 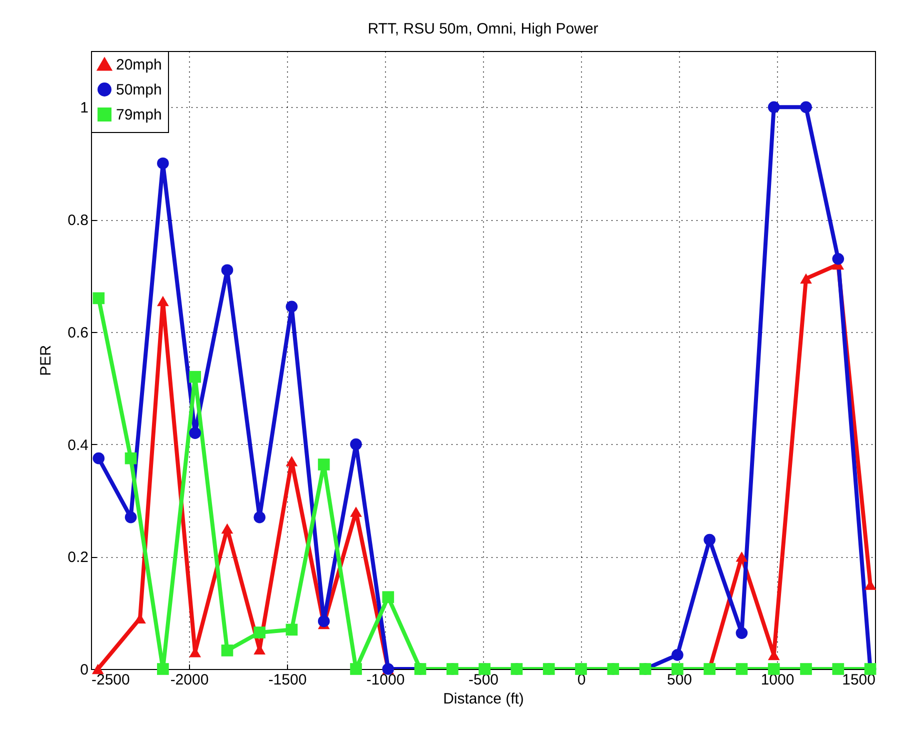 I want to click on x-tick-label: 1000, so click(x=777, y=680).